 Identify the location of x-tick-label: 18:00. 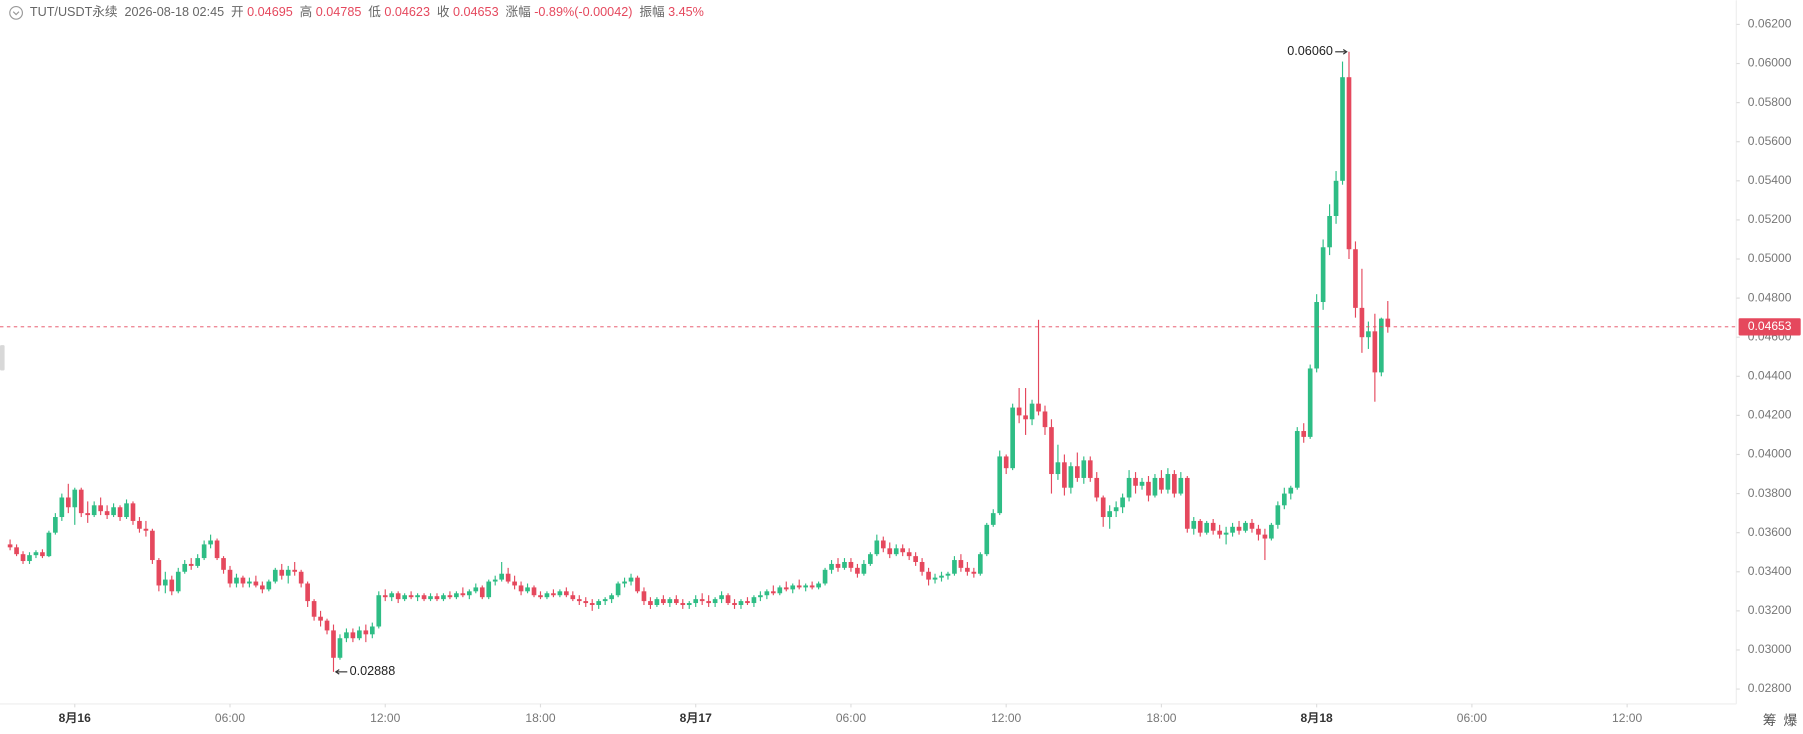
(1161, 718).